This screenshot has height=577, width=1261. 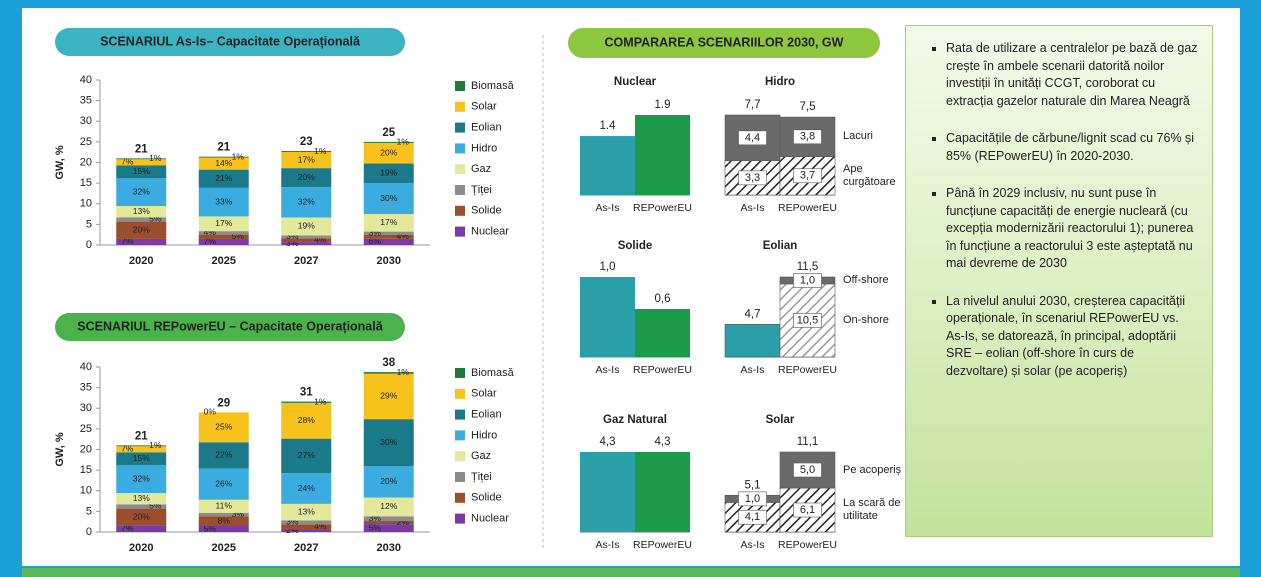 What do you see at coordinates (224, 520) in the screenshot?
I see `value-label: 8%` at bounding box center [224, 520].